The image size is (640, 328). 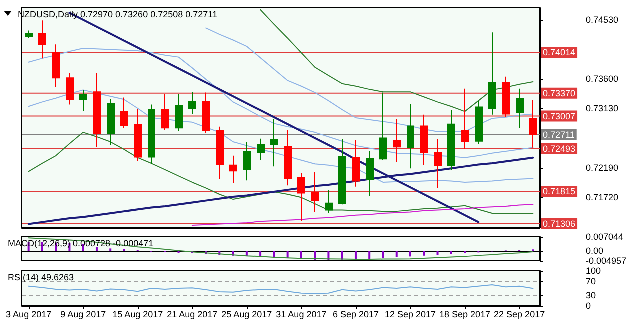 I want to click on ref-line-label: 0.71815, so click(x=559, y=191).